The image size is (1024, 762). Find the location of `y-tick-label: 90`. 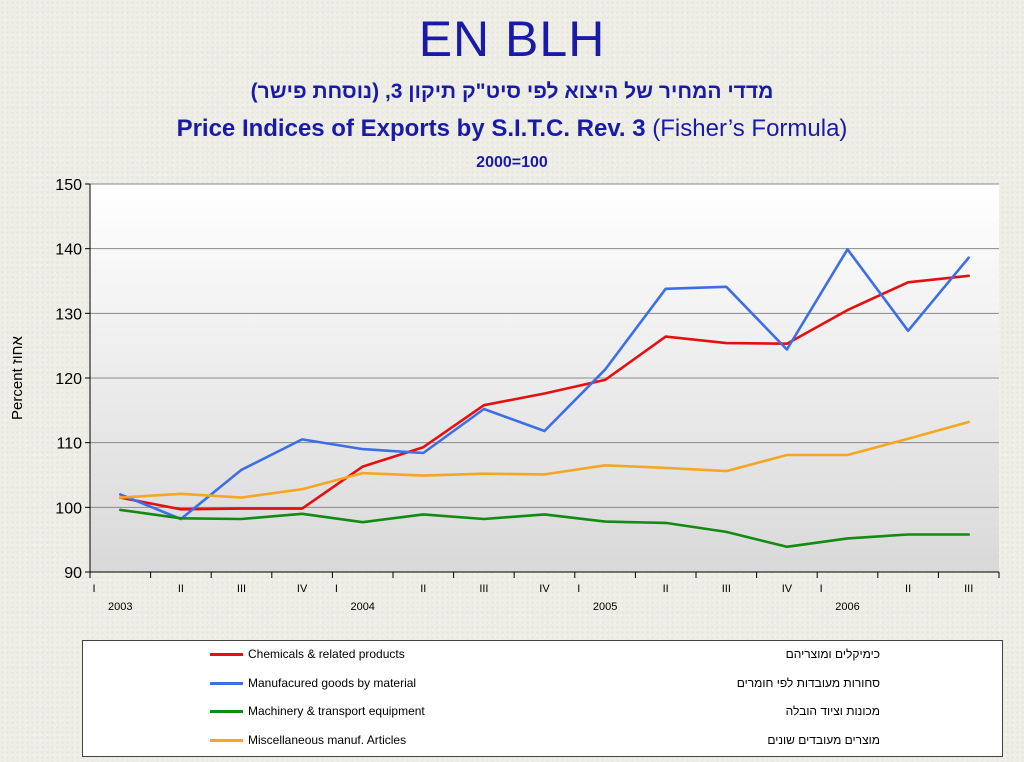

y-tick-label: 90 is located at coordinates (73, 573).